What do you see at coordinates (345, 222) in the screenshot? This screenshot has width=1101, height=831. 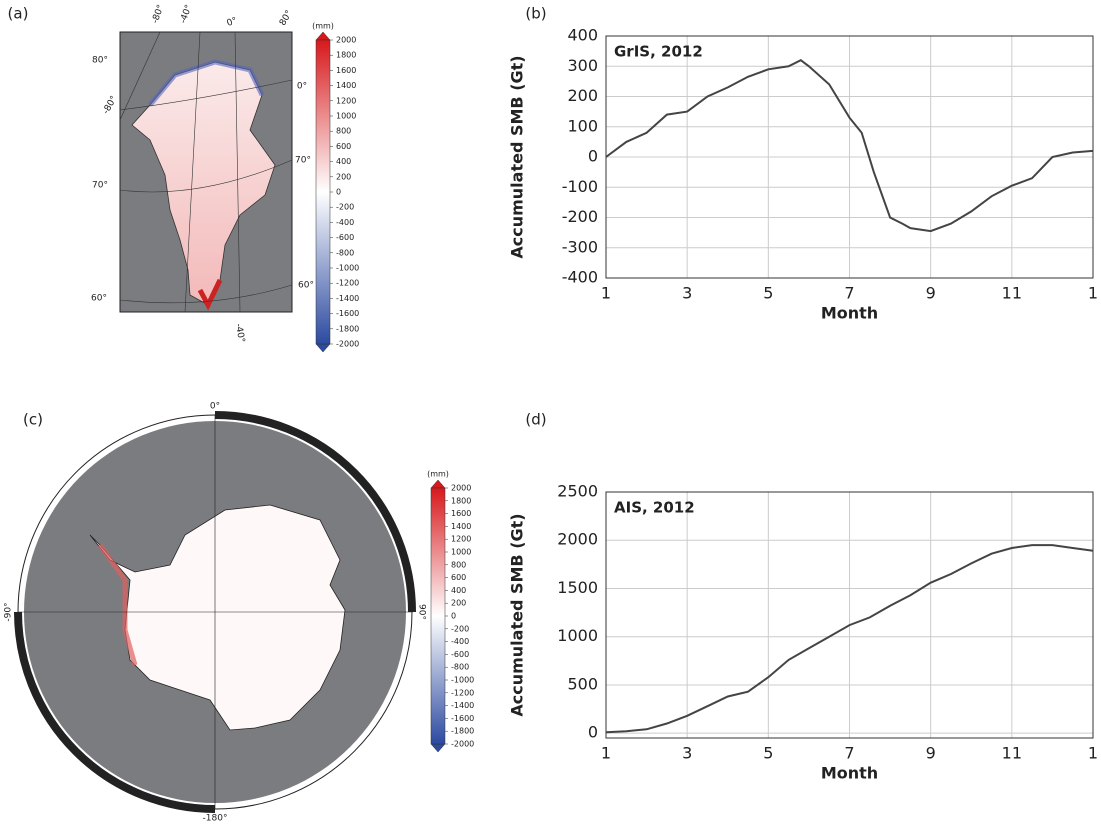 I see `colorbar-tick-label: -400` at bounding box center [345, 222].